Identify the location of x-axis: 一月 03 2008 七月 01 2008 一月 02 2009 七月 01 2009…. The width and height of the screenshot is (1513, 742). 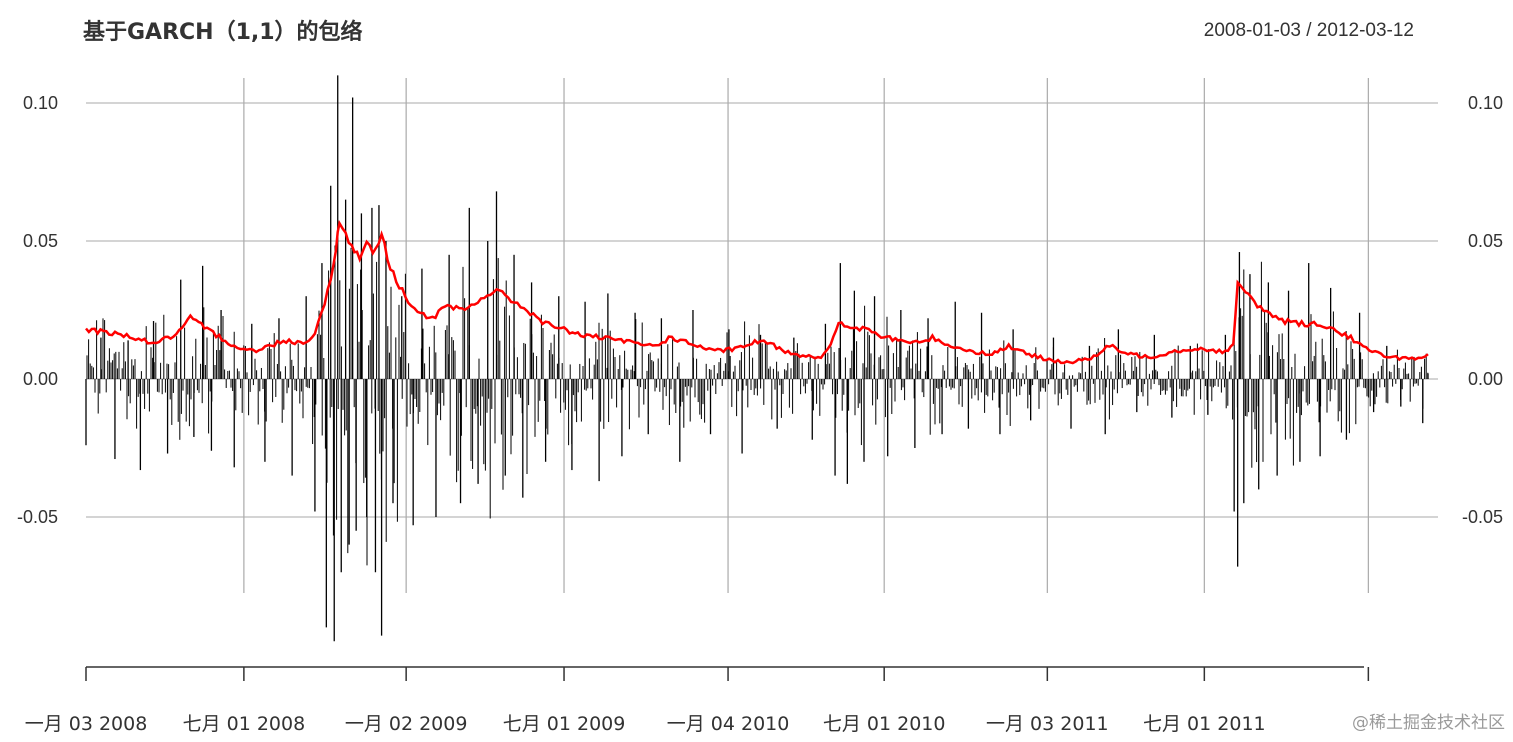
(697, 700).